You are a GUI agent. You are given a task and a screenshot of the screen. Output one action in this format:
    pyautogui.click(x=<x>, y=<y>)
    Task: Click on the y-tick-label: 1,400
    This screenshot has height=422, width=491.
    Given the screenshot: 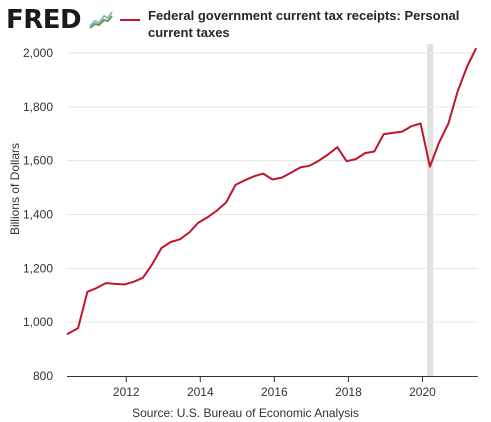 What is the action you would take?
    pyautogui.click(x=38, y=215)
    